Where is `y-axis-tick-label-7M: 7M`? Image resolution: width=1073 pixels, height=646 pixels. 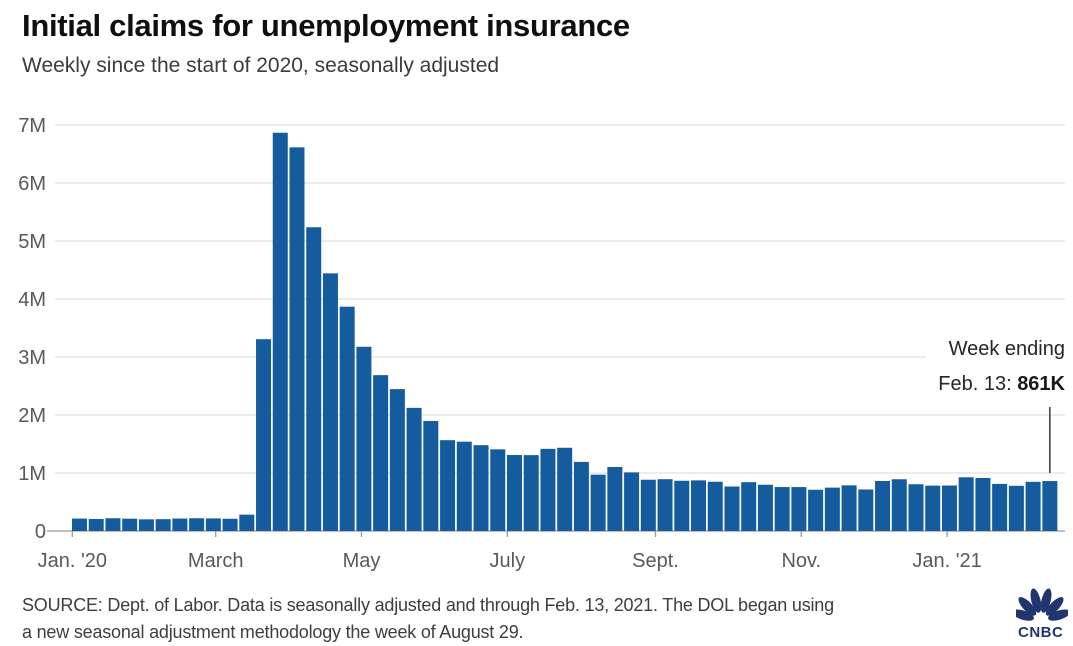
y-axis-tick-label-7M: 7M is located at coordinates (32, 126).